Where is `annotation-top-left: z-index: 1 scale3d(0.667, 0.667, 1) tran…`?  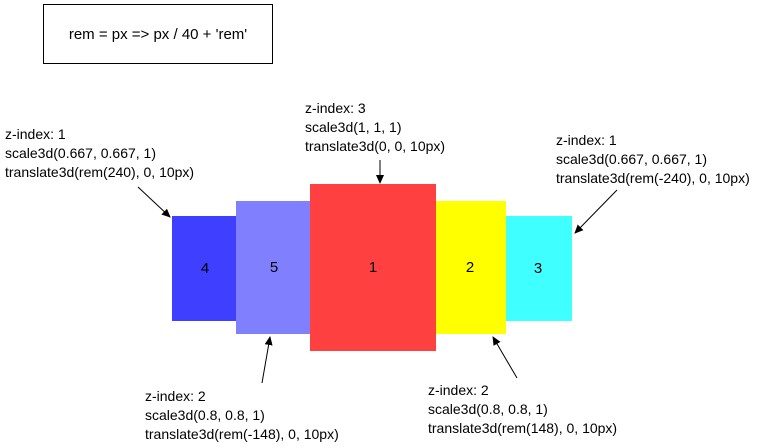 annotation-top-left: z-index: 1 scale3d(0.667, 0.667, 1) tran… is located at coordinates (99, 153).